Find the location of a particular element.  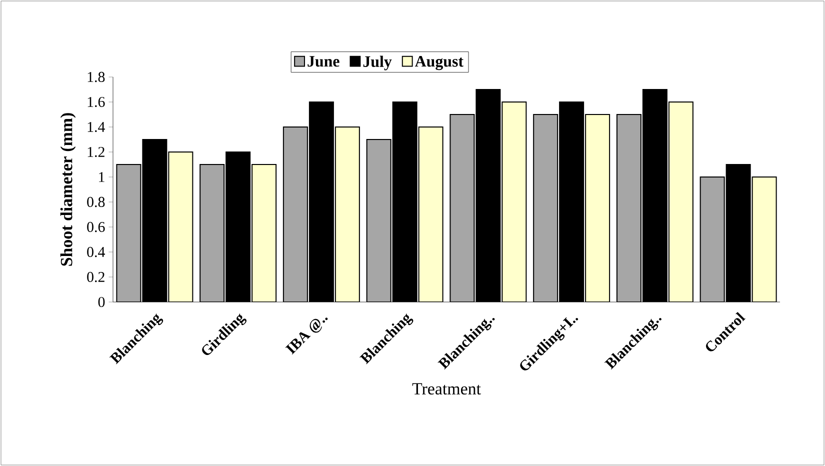

y-tick-label: 0.8 is located at coordinates (96, 202).